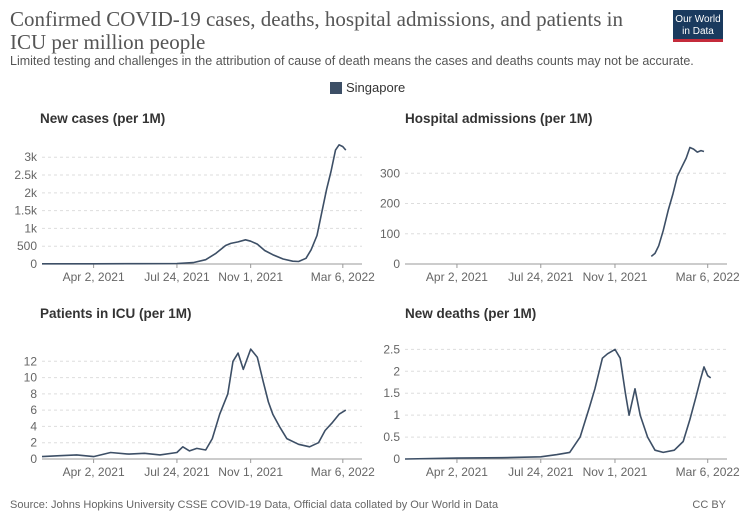  Describe the element at coordinates (31, 228) in the screenshot. I see `y-tick-label: 1k` at that location.